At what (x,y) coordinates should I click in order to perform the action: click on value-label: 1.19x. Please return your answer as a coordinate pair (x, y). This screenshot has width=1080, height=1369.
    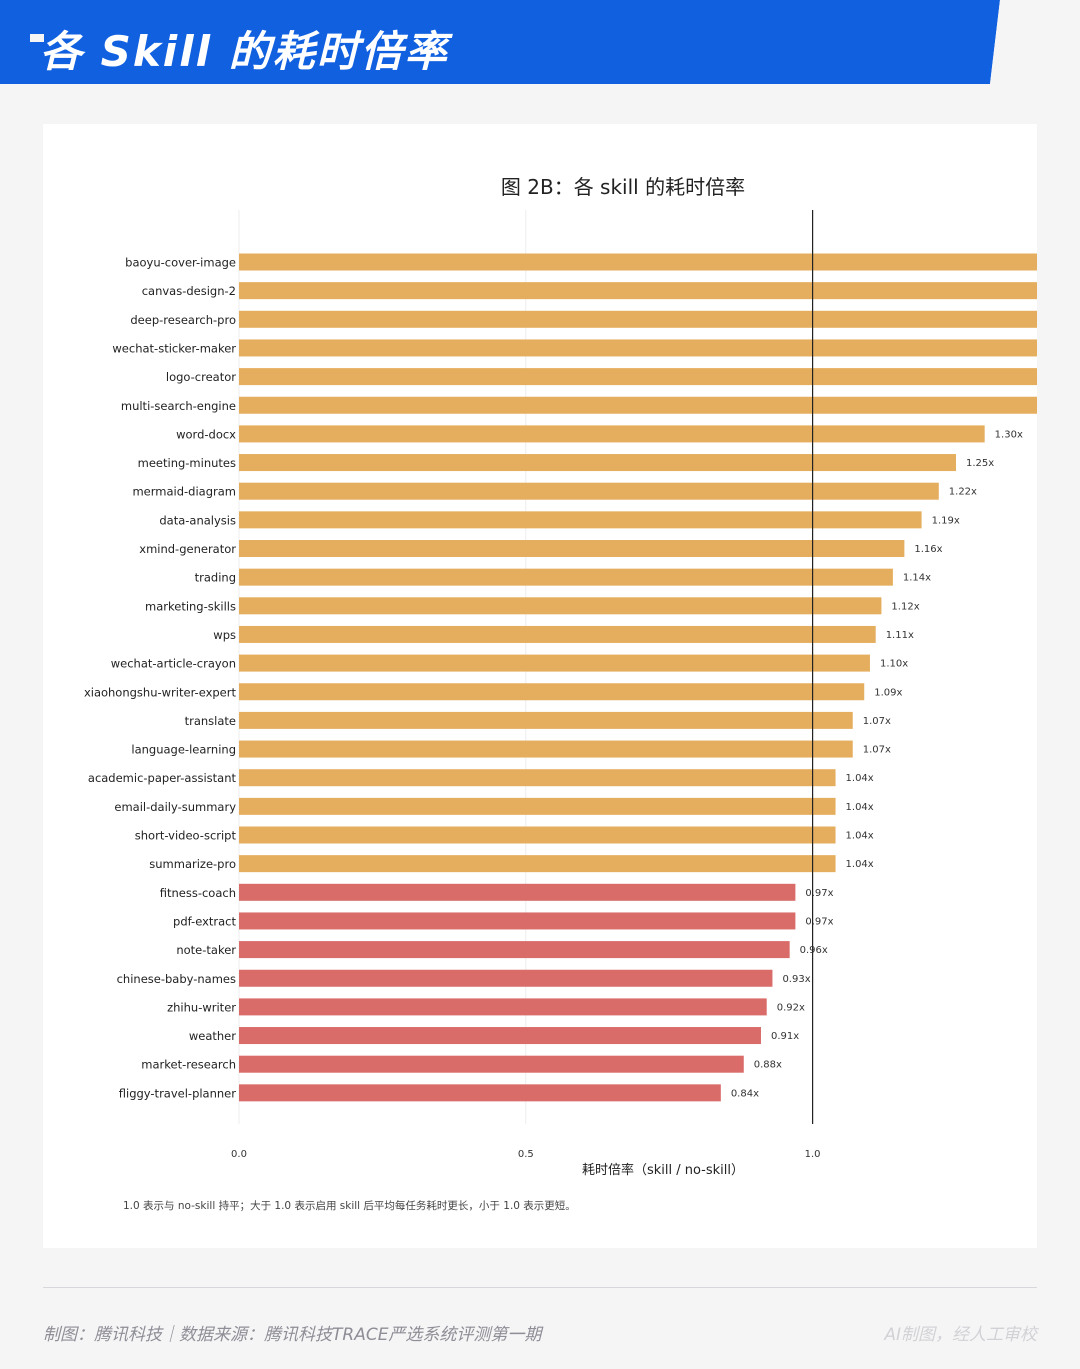
    Looking at the image, I should click on (946, 520).